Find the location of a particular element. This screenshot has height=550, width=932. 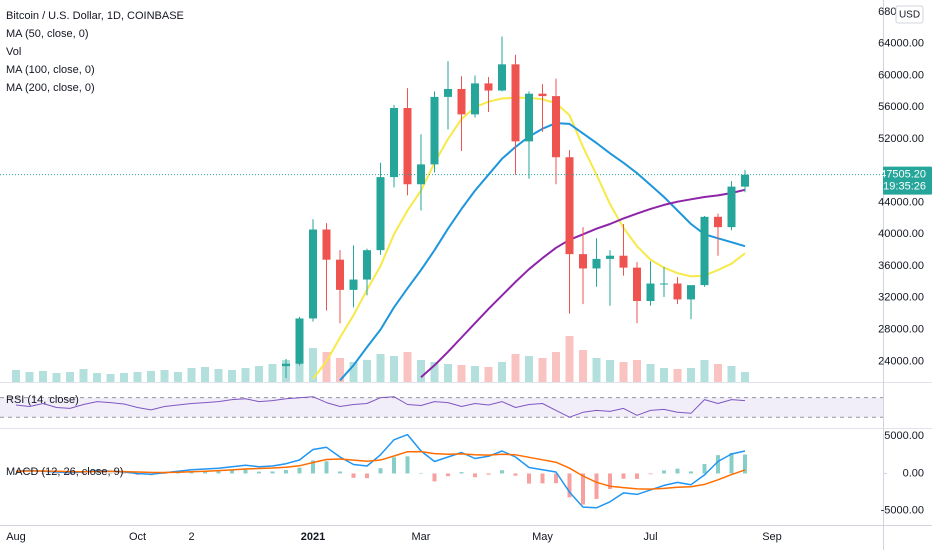

price-tick-label: 60000.00 is located at coordinates (901, 75).